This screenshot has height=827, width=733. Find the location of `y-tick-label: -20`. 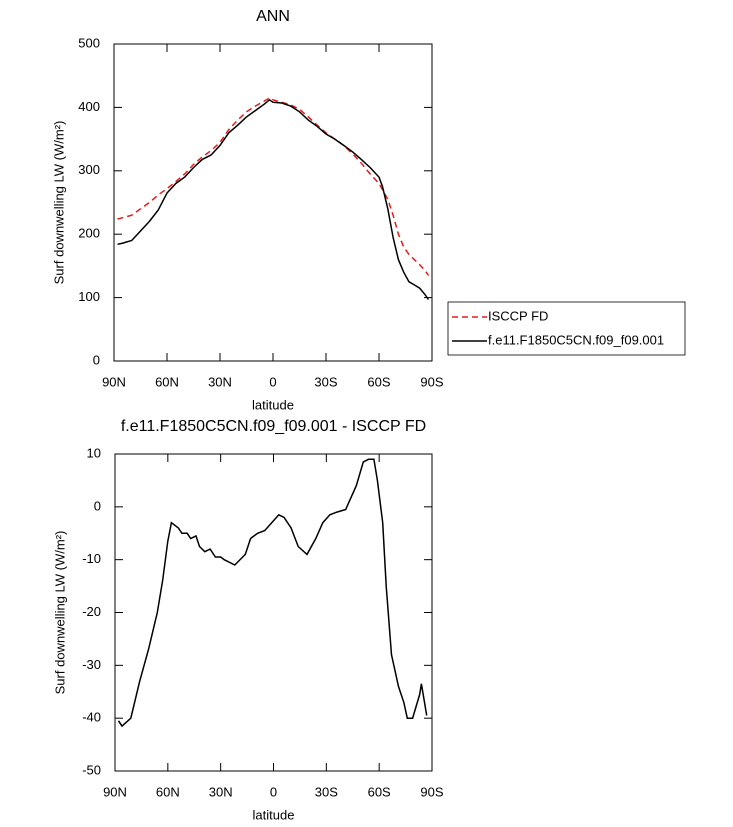

y-tick-label: -20 is located at coordinates (91, 611).